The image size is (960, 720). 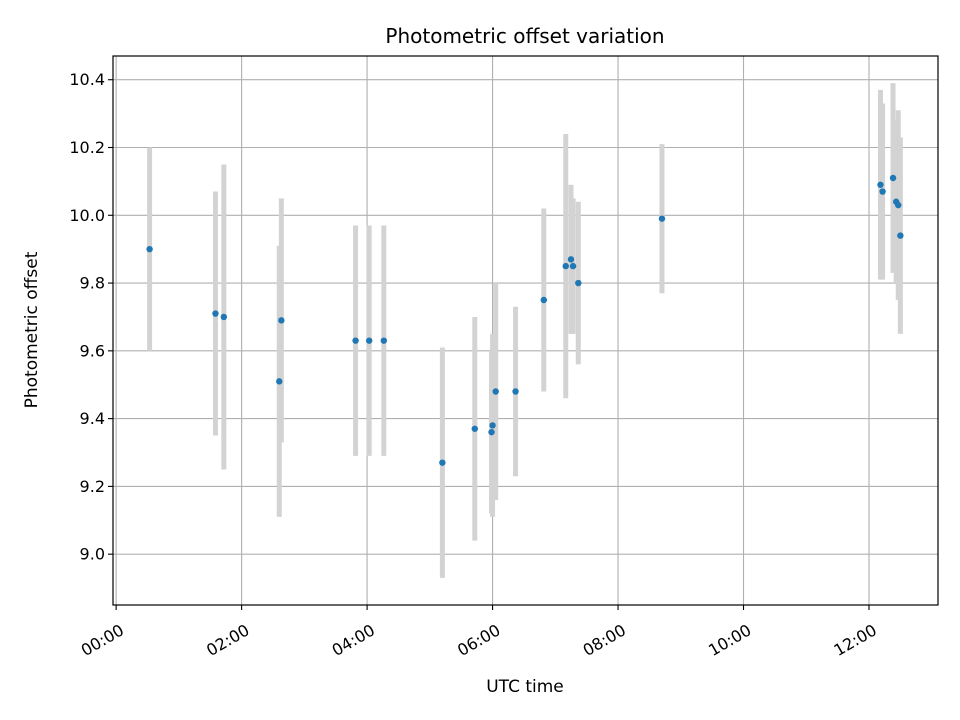 I want to click on y-axis: 9.0 9.2 9.4 9.6 9.8 10.0 10.2 10.4, so click(x=91, y=317).